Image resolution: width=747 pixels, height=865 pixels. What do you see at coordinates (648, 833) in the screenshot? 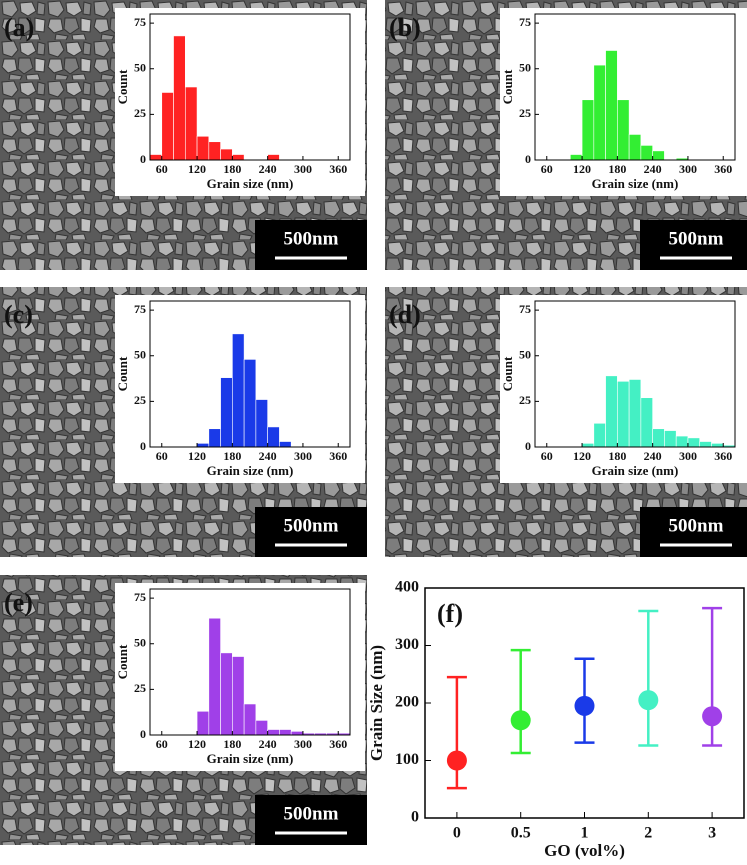
I see `x-tick-label: 2` at bounding box center [648, 833].